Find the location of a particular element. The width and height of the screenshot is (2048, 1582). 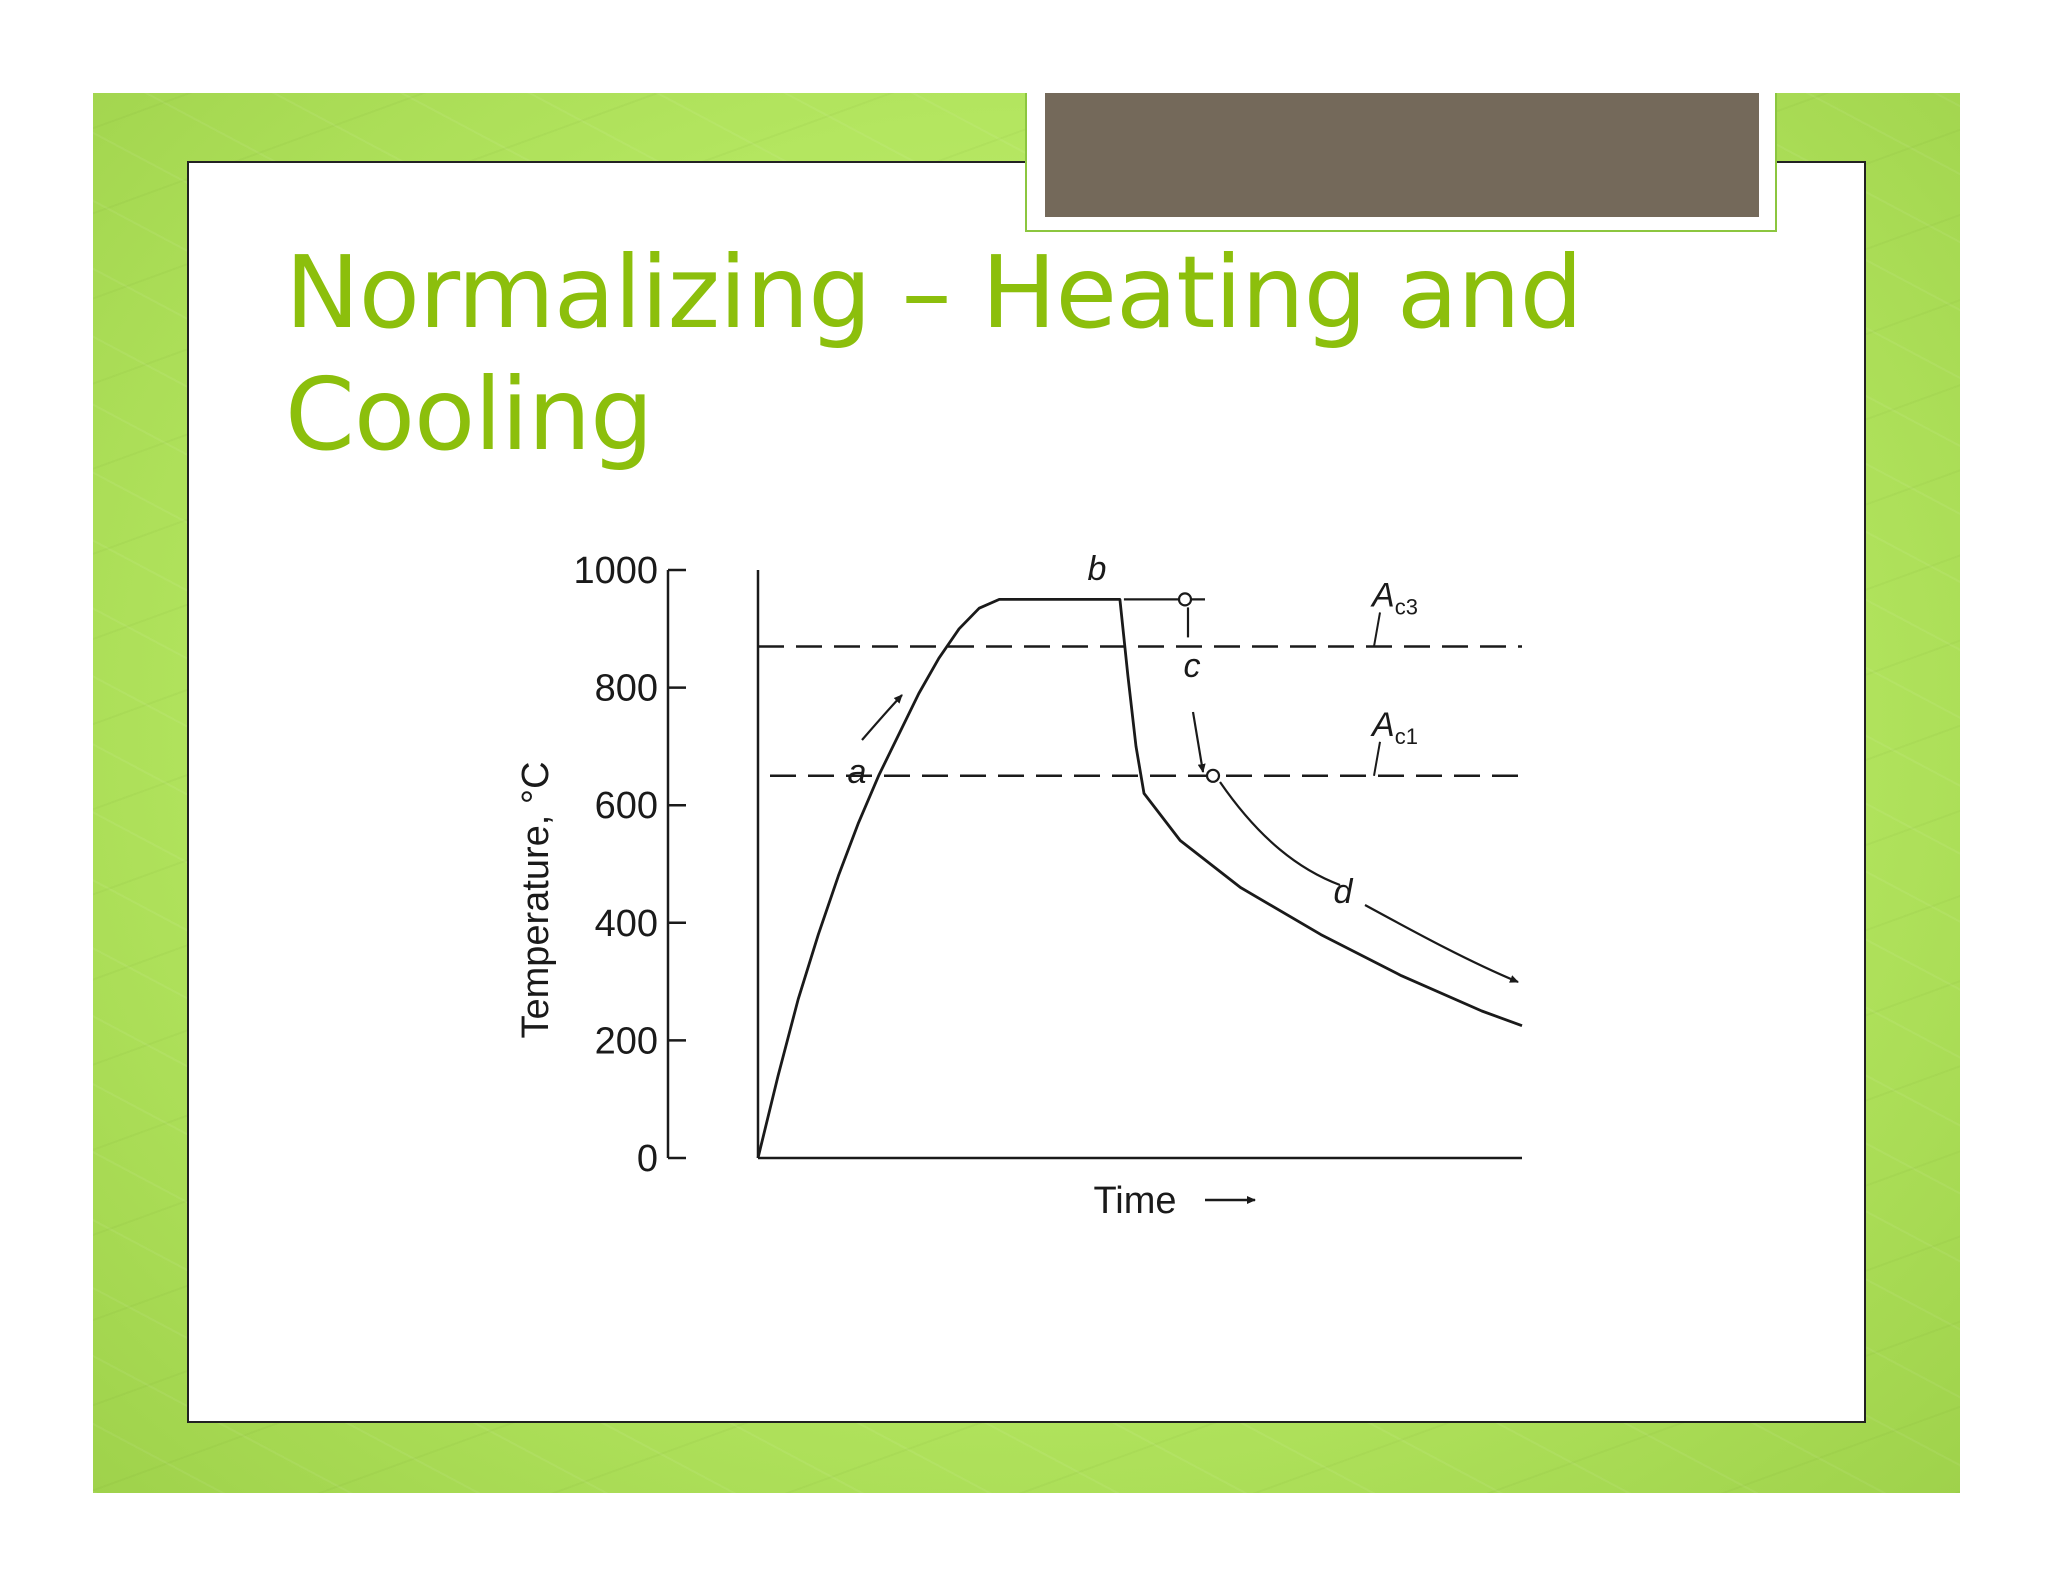

title-tab is located at coordinates (1402, 155).